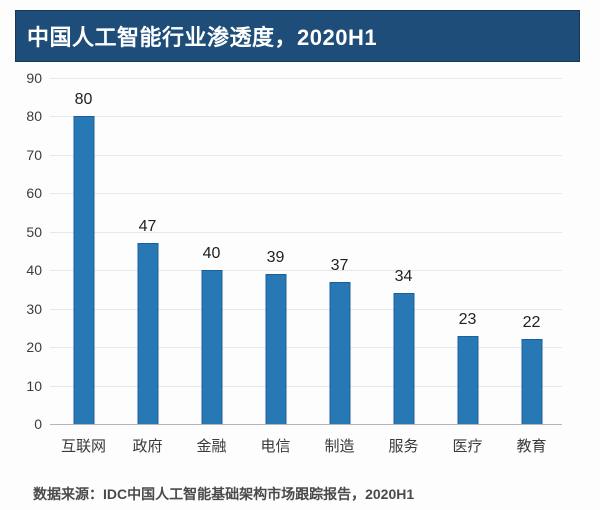 The image size is (600, 510). Describe the element at coordinates (147, 446) in the screenshot. I see `x-axis-category-label: 政府` at that location.